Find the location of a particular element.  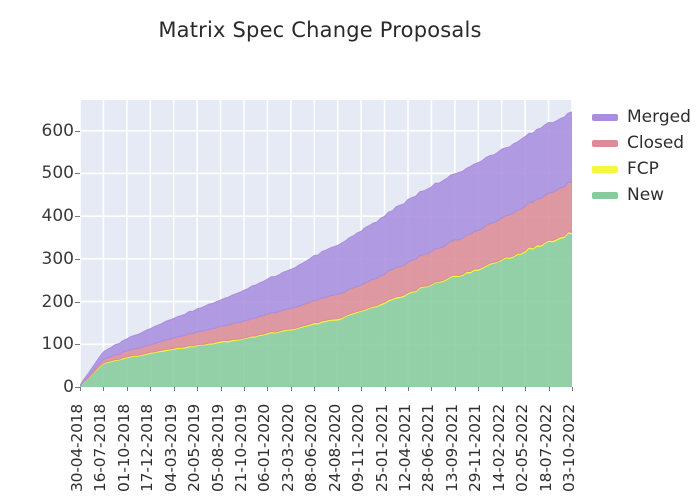

x-tick-label: 30-04-2018 is located at coordinates (77, 447).